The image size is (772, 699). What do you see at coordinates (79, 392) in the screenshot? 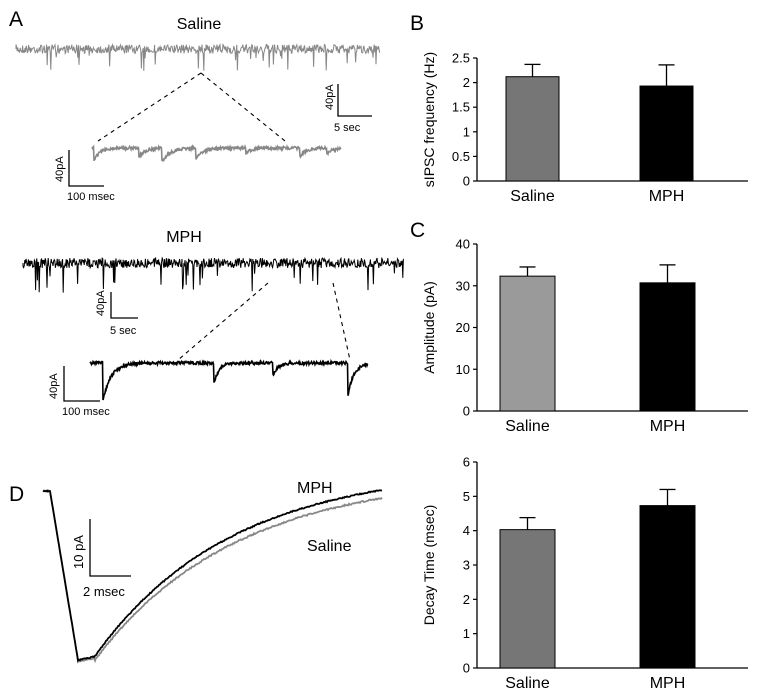
I see `mph-zoom-scale-bar: 40pA 100 msec` at bounding box center [79, 392].